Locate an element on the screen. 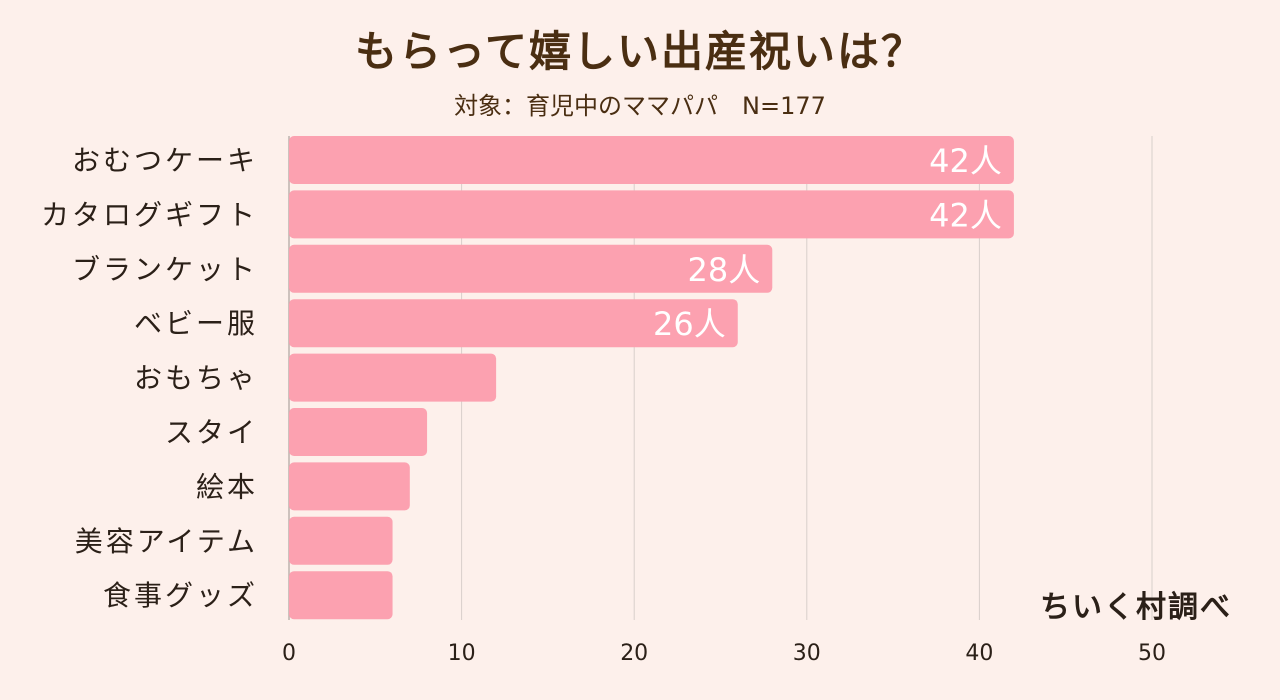  category-label: おもちゃ is located at coordinates (196, 378).